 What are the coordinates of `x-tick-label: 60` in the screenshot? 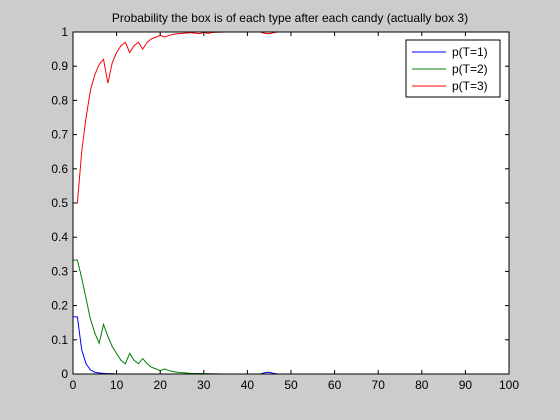 It's located at (335, 385).